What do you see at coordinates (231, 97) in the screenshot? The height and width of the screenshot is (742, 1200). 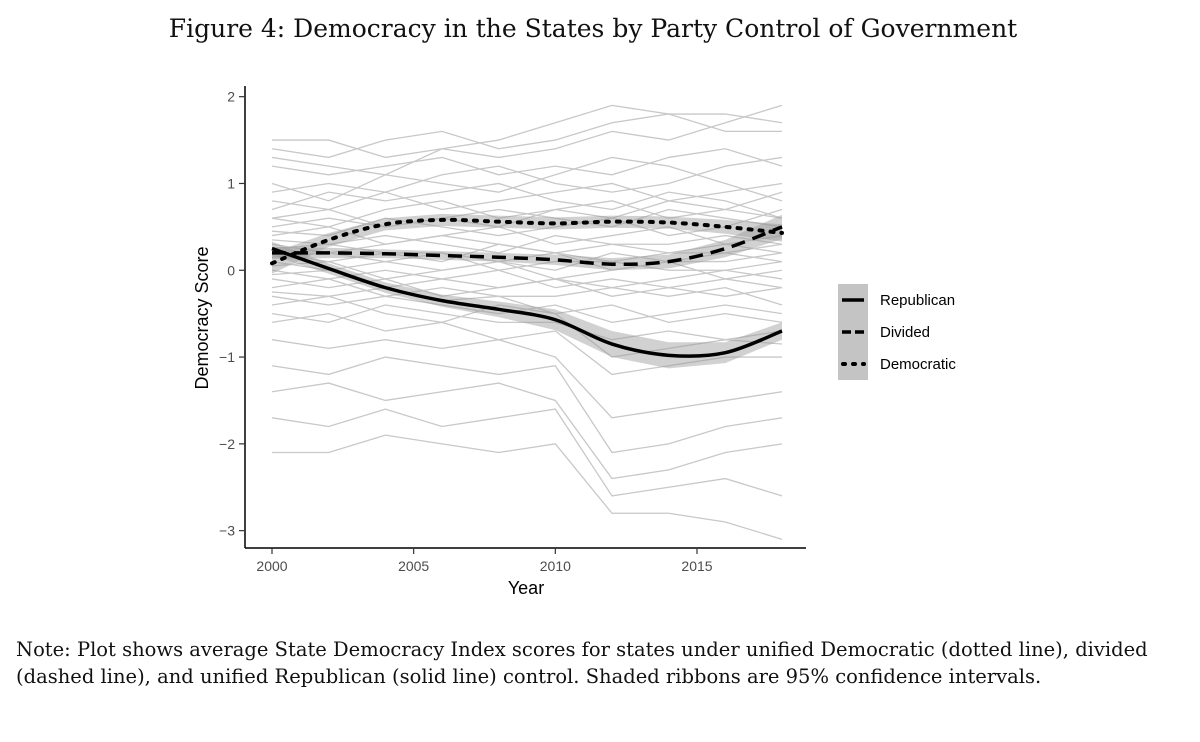 I see `y-tick-label: 2` at bounding box center [231, 97].